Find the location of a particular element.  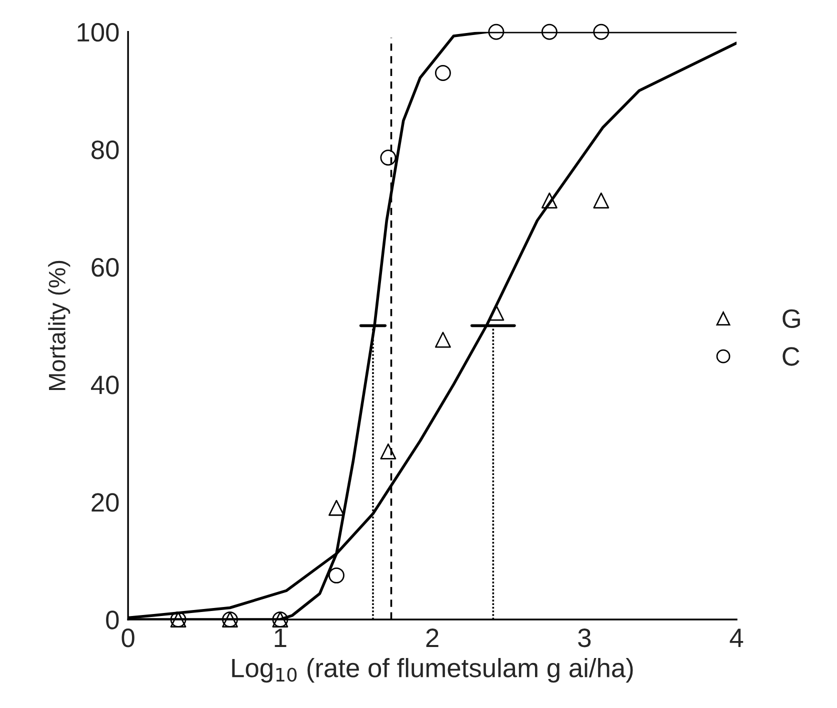

x-axis-title: Log$_{10}$ (rate of flumetsulam g ai/ha) is located at coordinates (432, 670).